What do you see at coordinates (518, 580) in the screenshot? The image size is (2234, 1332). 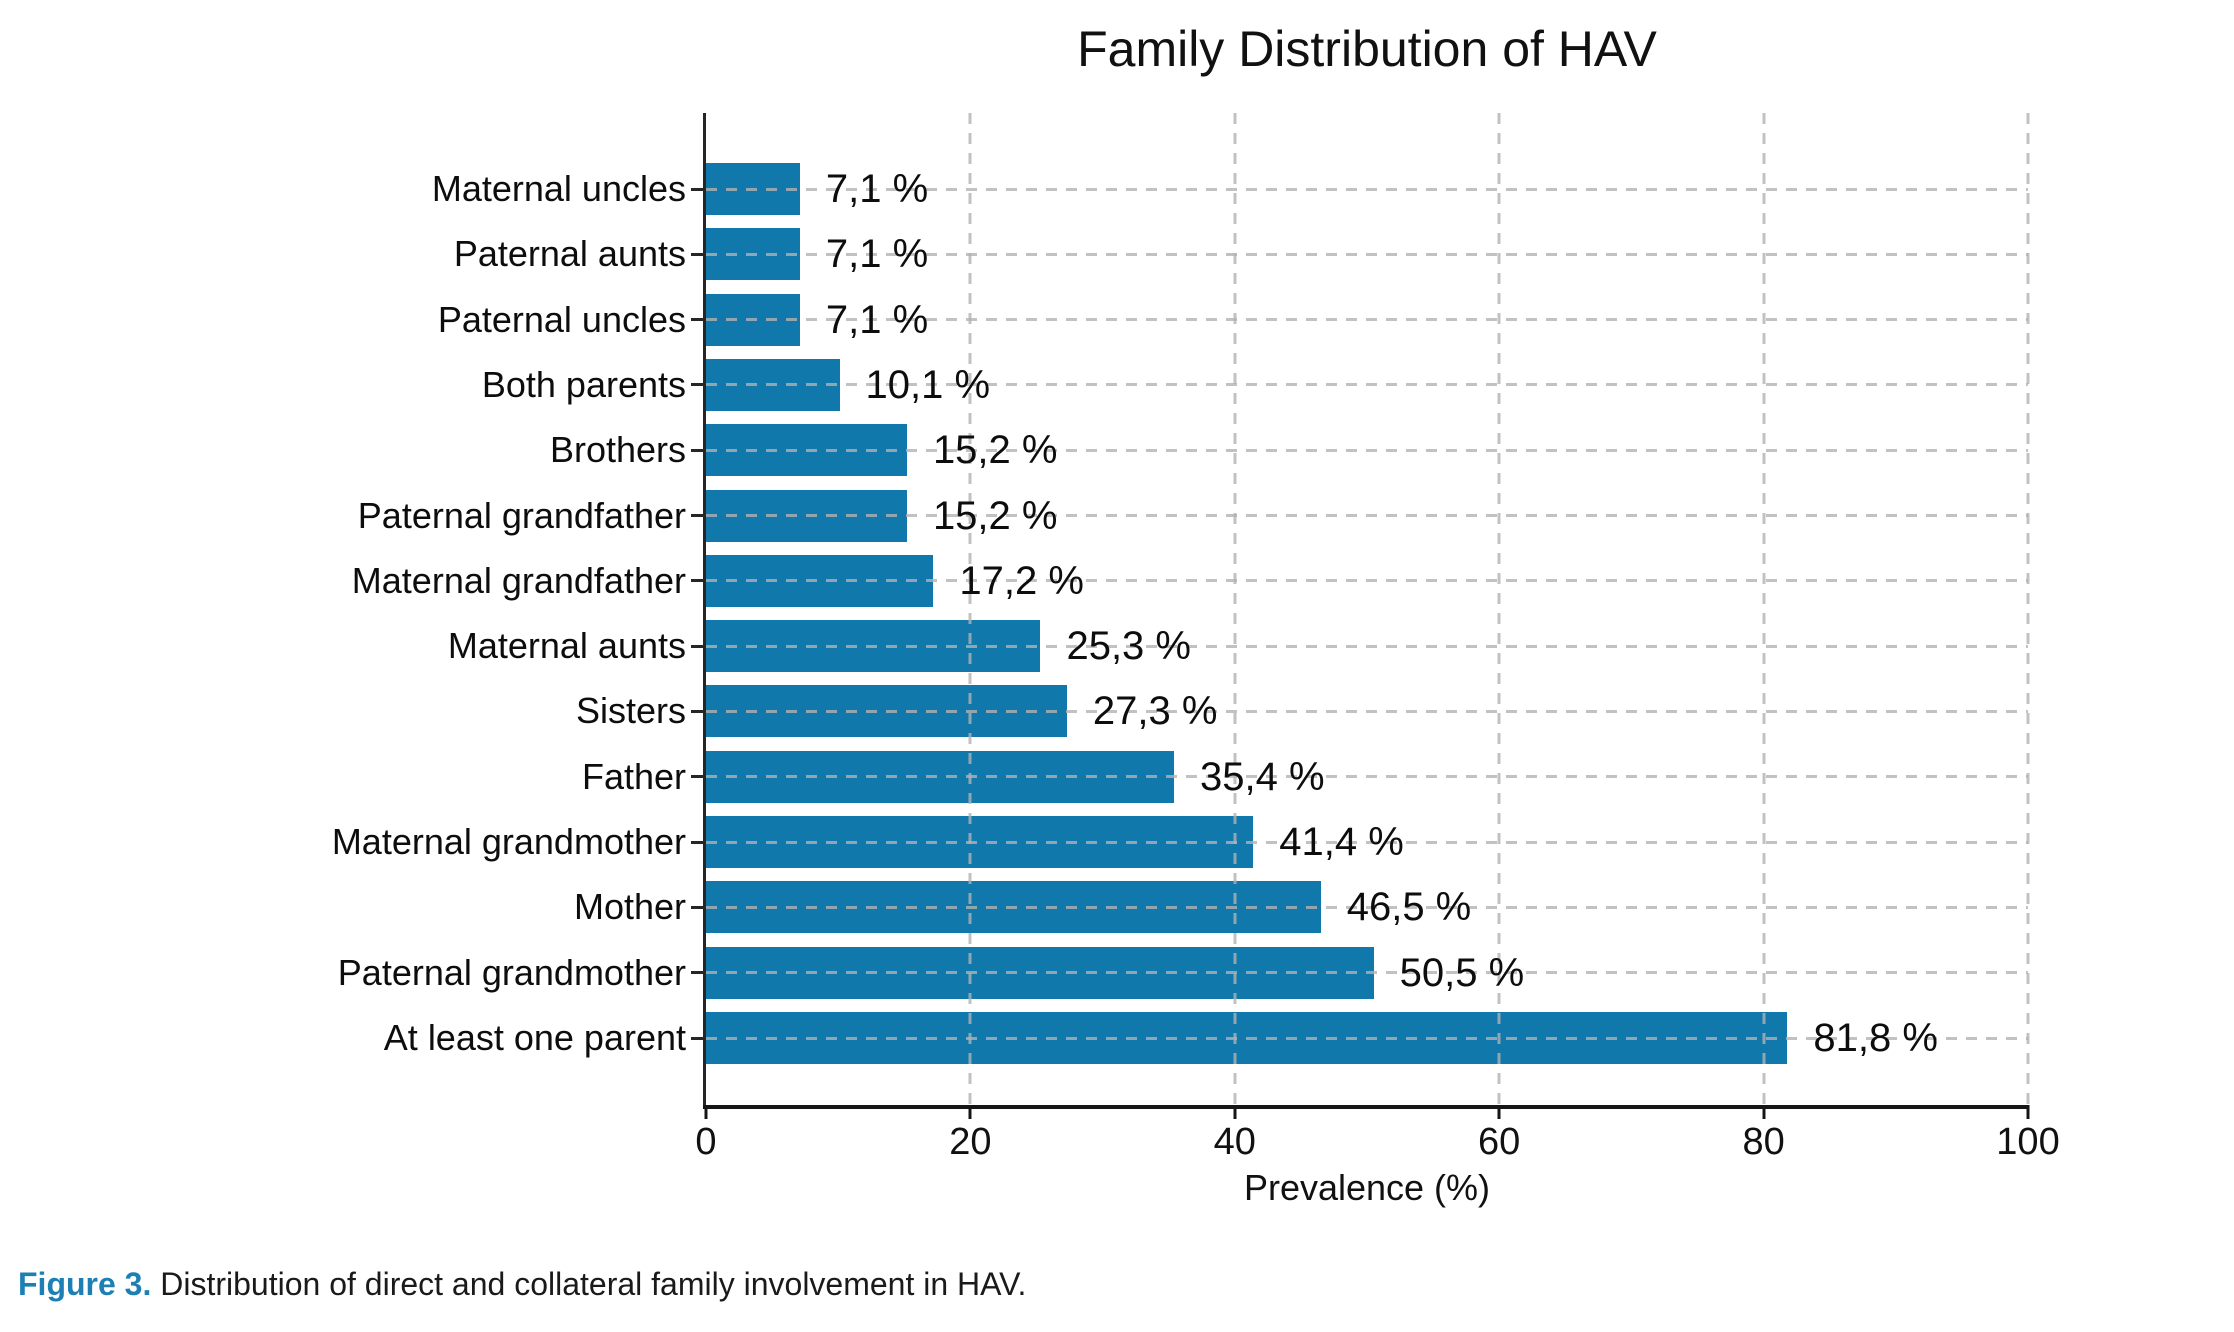 I see `category-label: Maternal grandfather` at bounding box center [518, 580].